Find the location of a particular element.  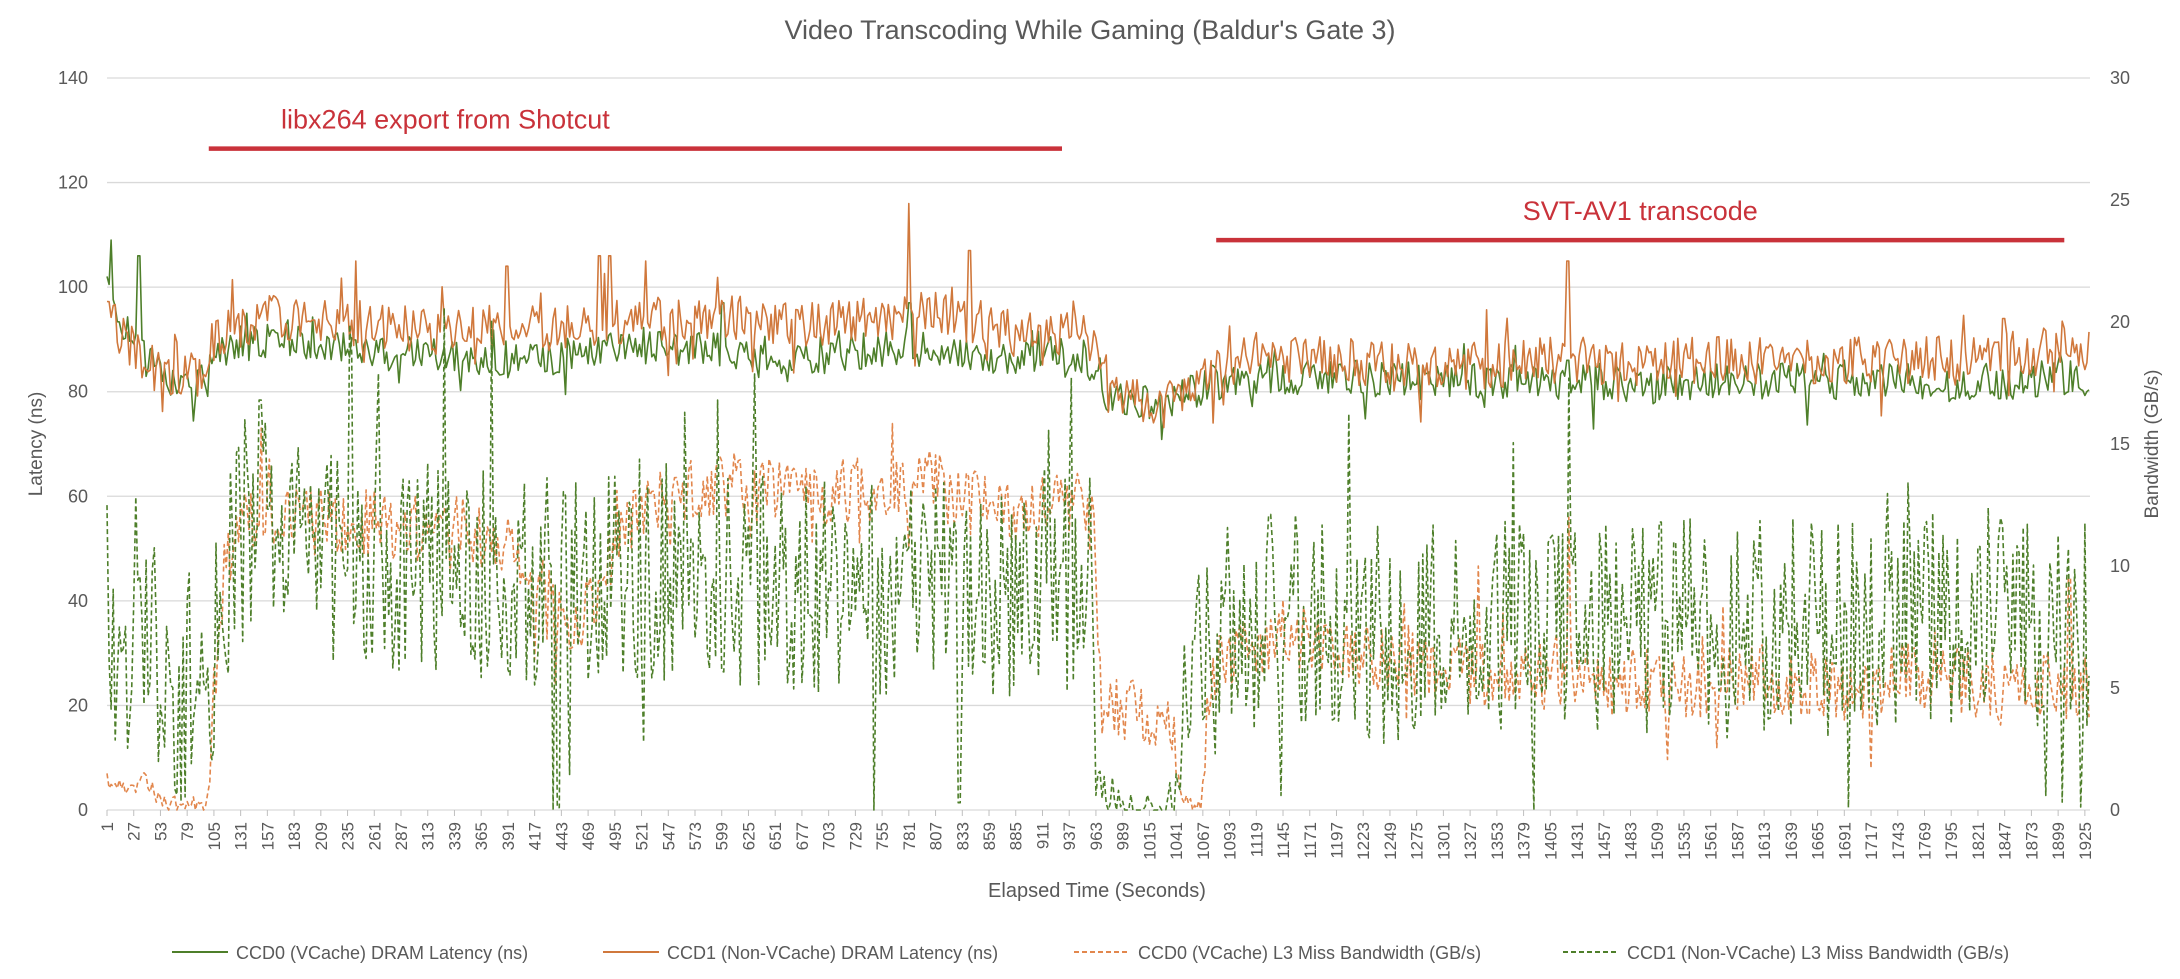

x-tick-label: 235 is located at coordinates (348, 836).